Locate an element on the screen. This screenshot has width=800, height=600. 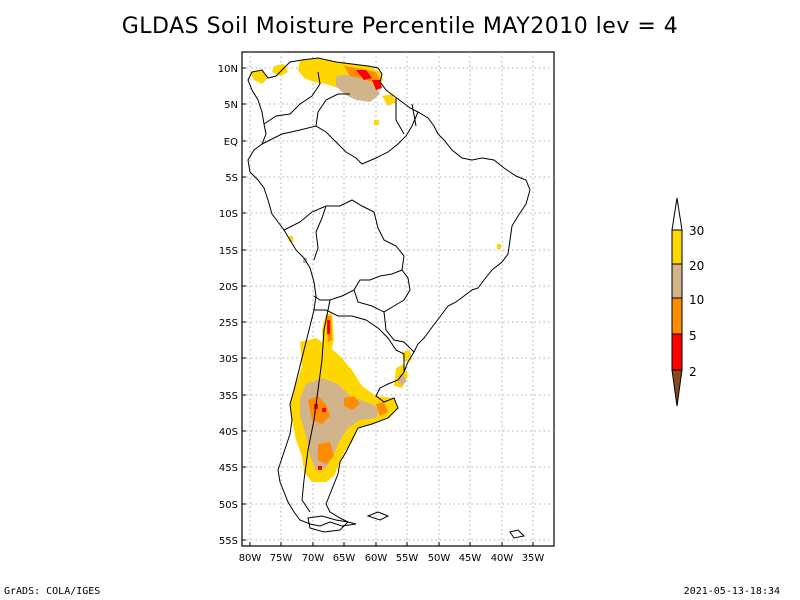
lat-label: 35S is located at coordinates (228, 396).